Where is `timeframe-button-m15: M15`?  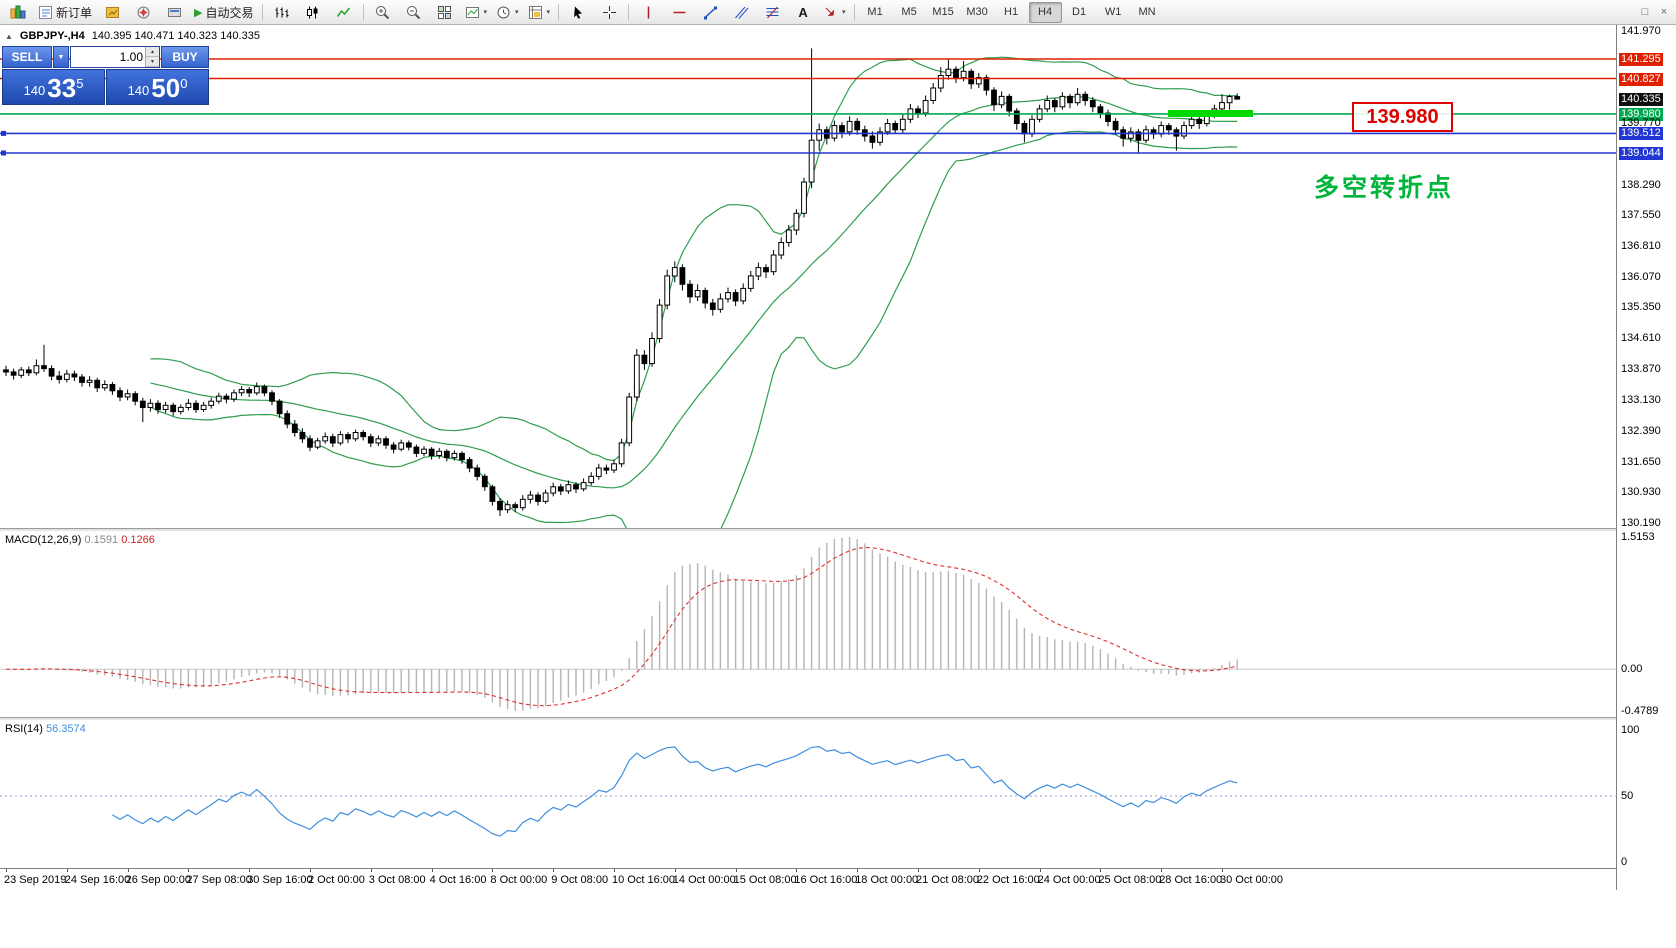
timeframe-button-m15: M15 is located at coordinates (943, 12).